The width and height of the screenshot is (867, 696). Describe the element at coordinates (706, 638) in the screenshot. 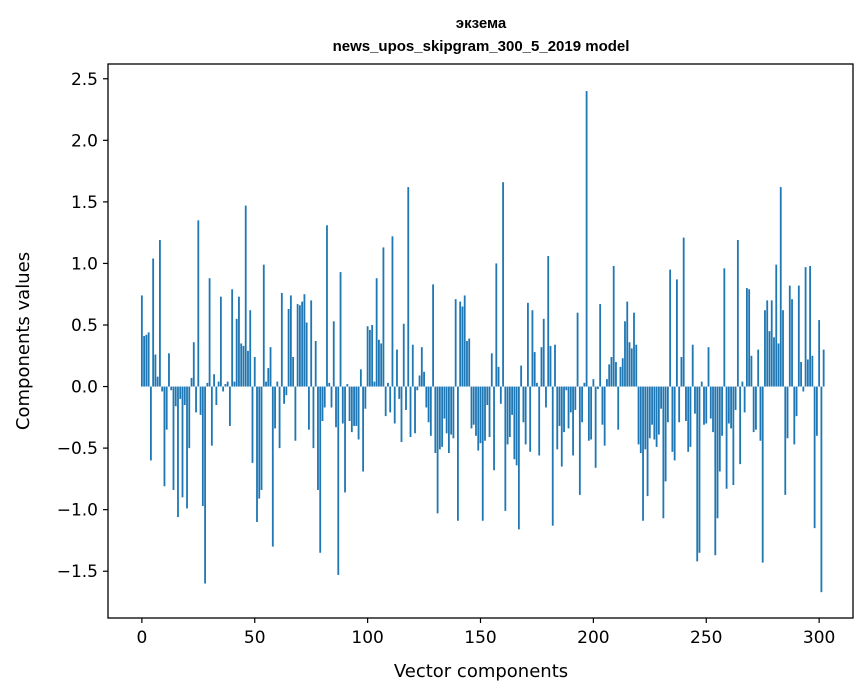

I see `x-tick-label: 250` at that location.